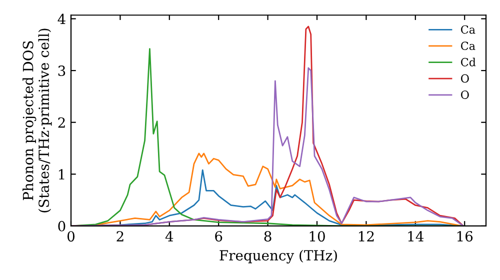 This screenshot has height=280, width=500. I want to click on x-tick-label: 12, so click(366, 236).